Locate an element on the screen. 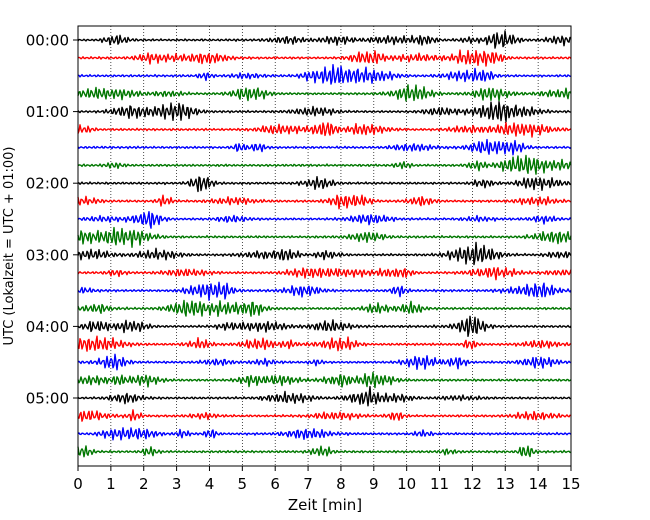 This screenshot has height=520, width=650. x-tick-label: 3 is located at coordinates (177, 484).